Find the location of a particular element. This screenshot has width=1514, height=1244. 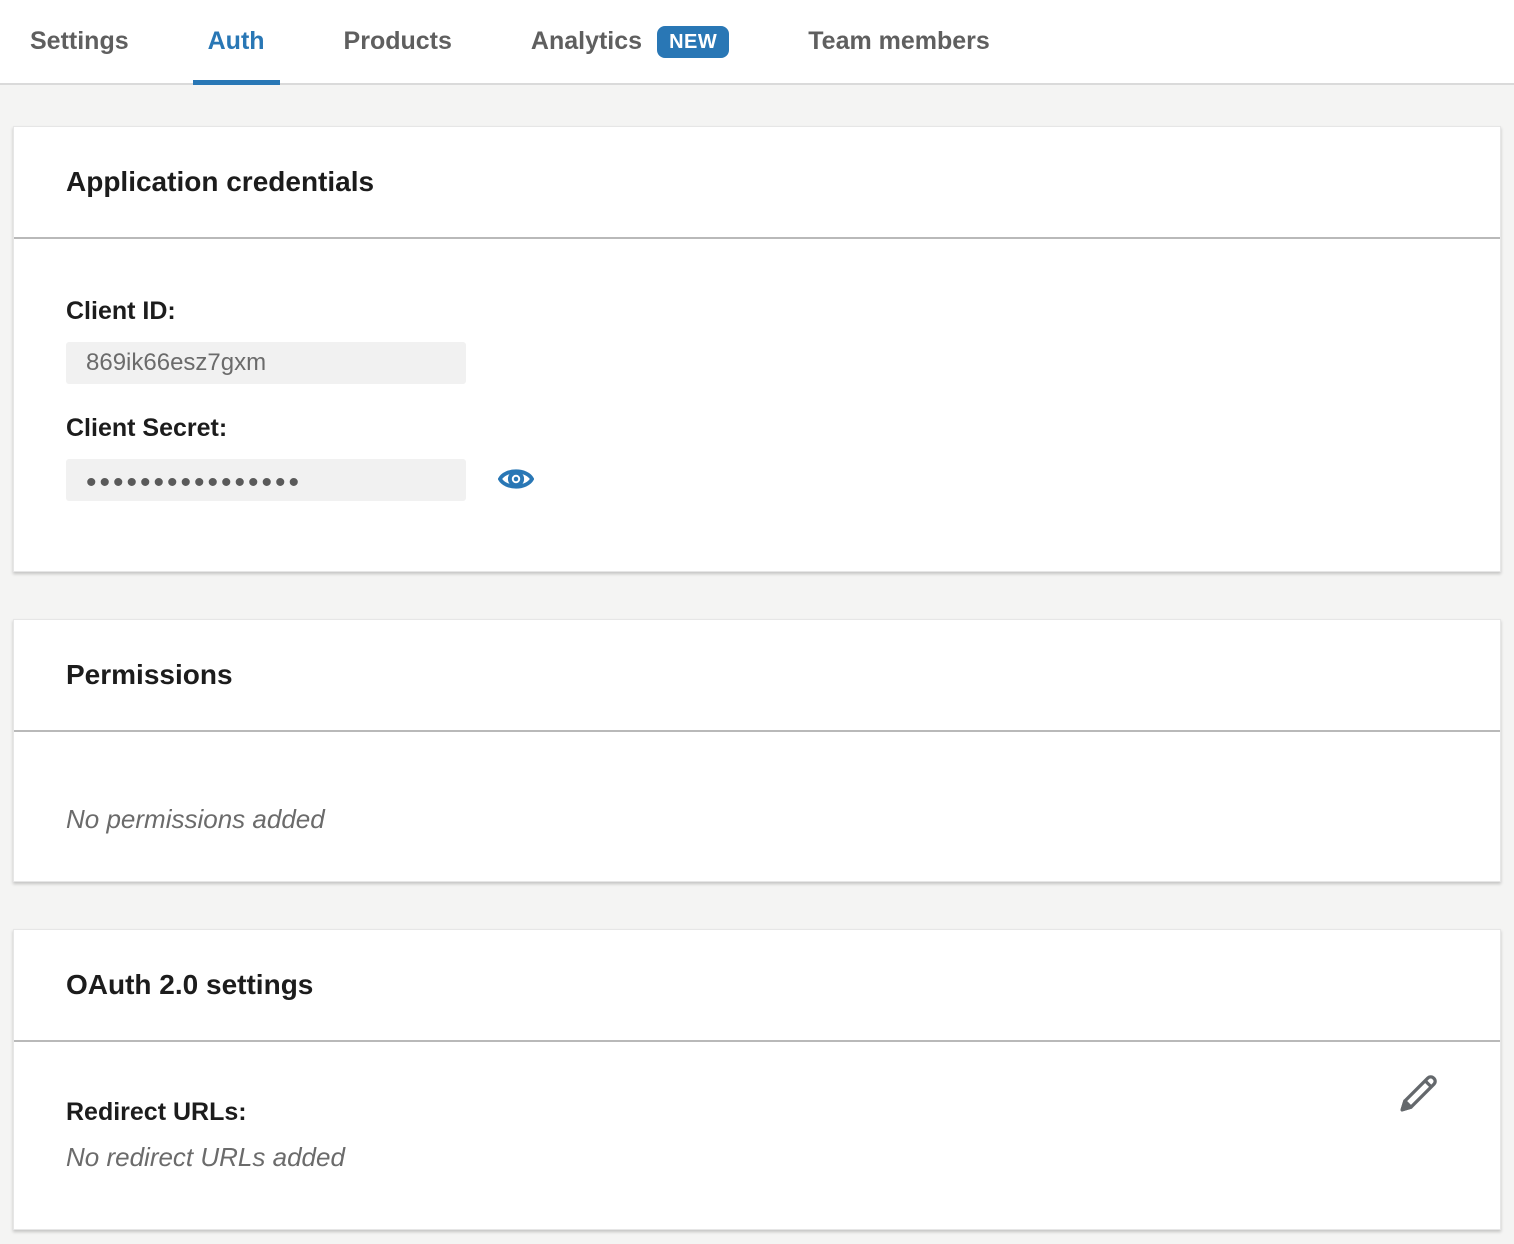

no-redirect-urls-text: No redirect URLs added is located at coordinates (205, 1157).